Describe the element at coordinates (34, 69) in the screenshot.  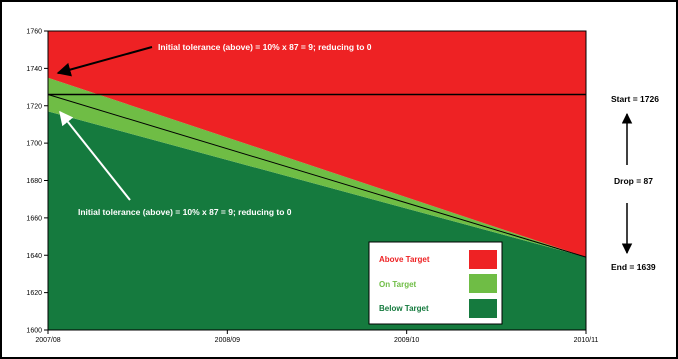
I see `y-tick-label: 1740` at that location.